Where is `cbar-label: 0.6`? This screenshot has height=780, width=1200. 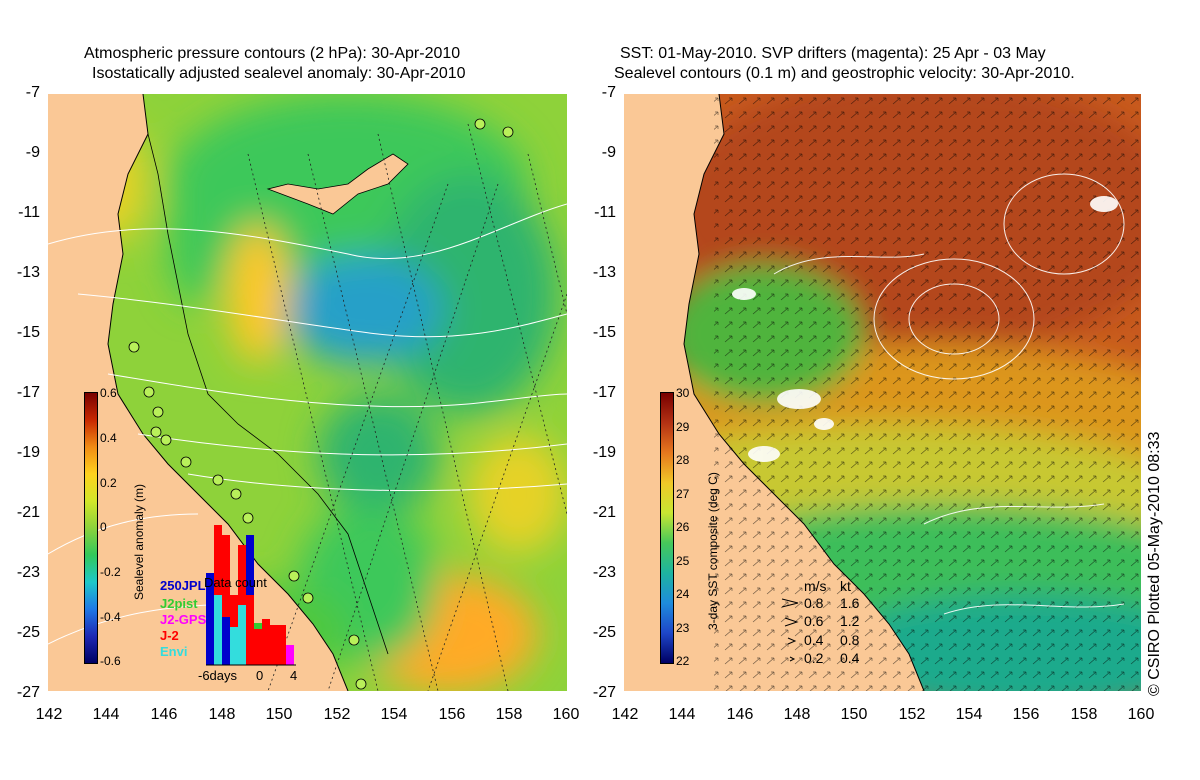 cbar-label: 0.6 is located at coordinates (108, 393).